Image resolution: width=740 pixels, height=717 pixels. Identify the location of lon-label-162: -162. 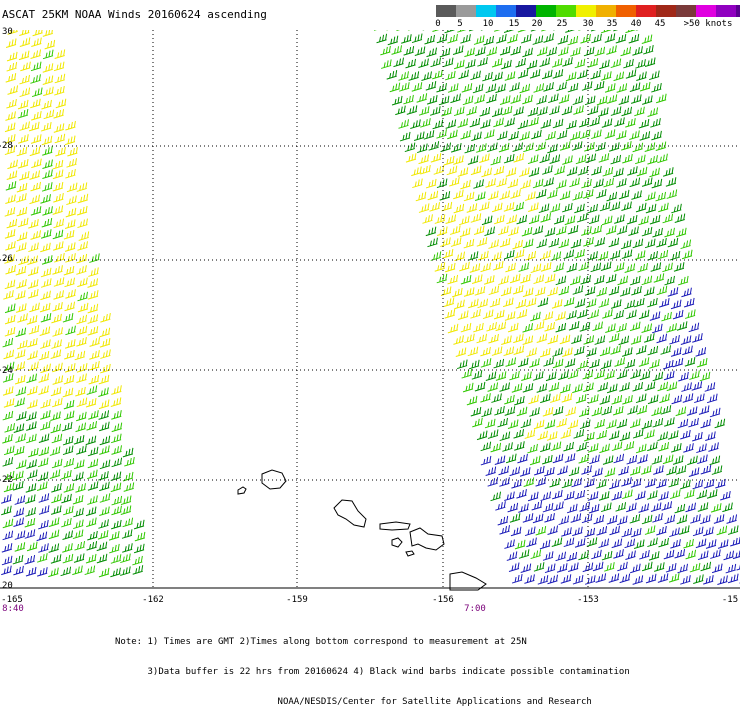
(153, 600).